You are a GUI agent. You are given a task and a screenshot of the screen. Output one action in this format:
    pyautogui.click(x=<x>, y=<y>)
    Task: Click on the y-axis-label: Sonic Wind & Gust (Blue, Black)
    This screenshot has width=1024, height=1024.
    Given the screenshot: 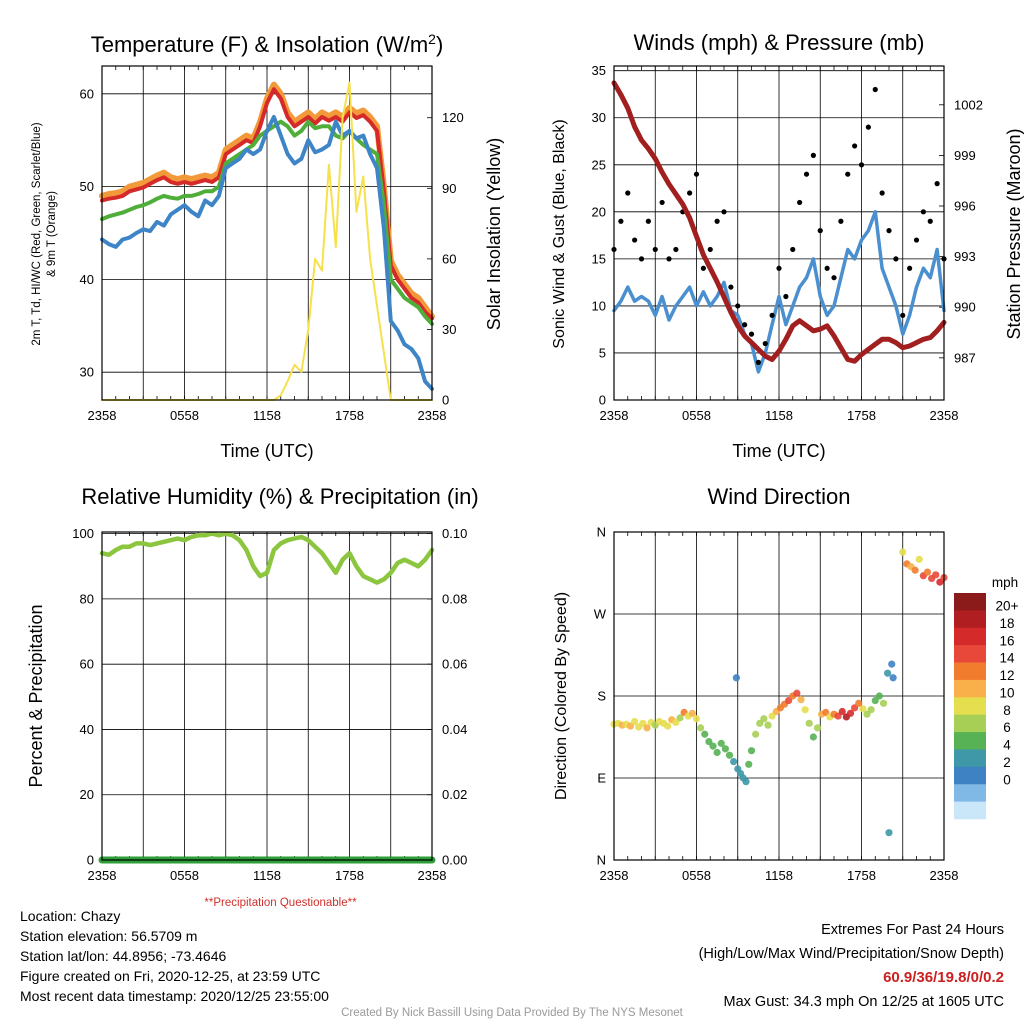 What is the action you would take?
    pyautogui.click(x=559, y=233)
    